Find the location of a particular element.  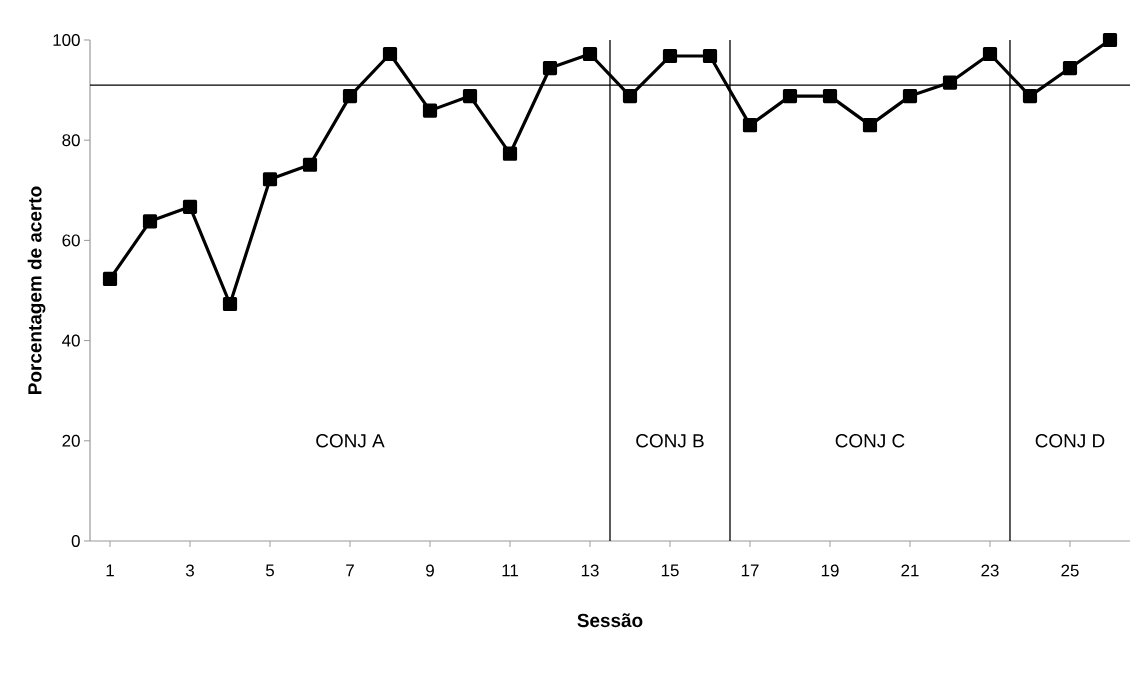

annotation: CONJ B is located at coordinates (670, 441).